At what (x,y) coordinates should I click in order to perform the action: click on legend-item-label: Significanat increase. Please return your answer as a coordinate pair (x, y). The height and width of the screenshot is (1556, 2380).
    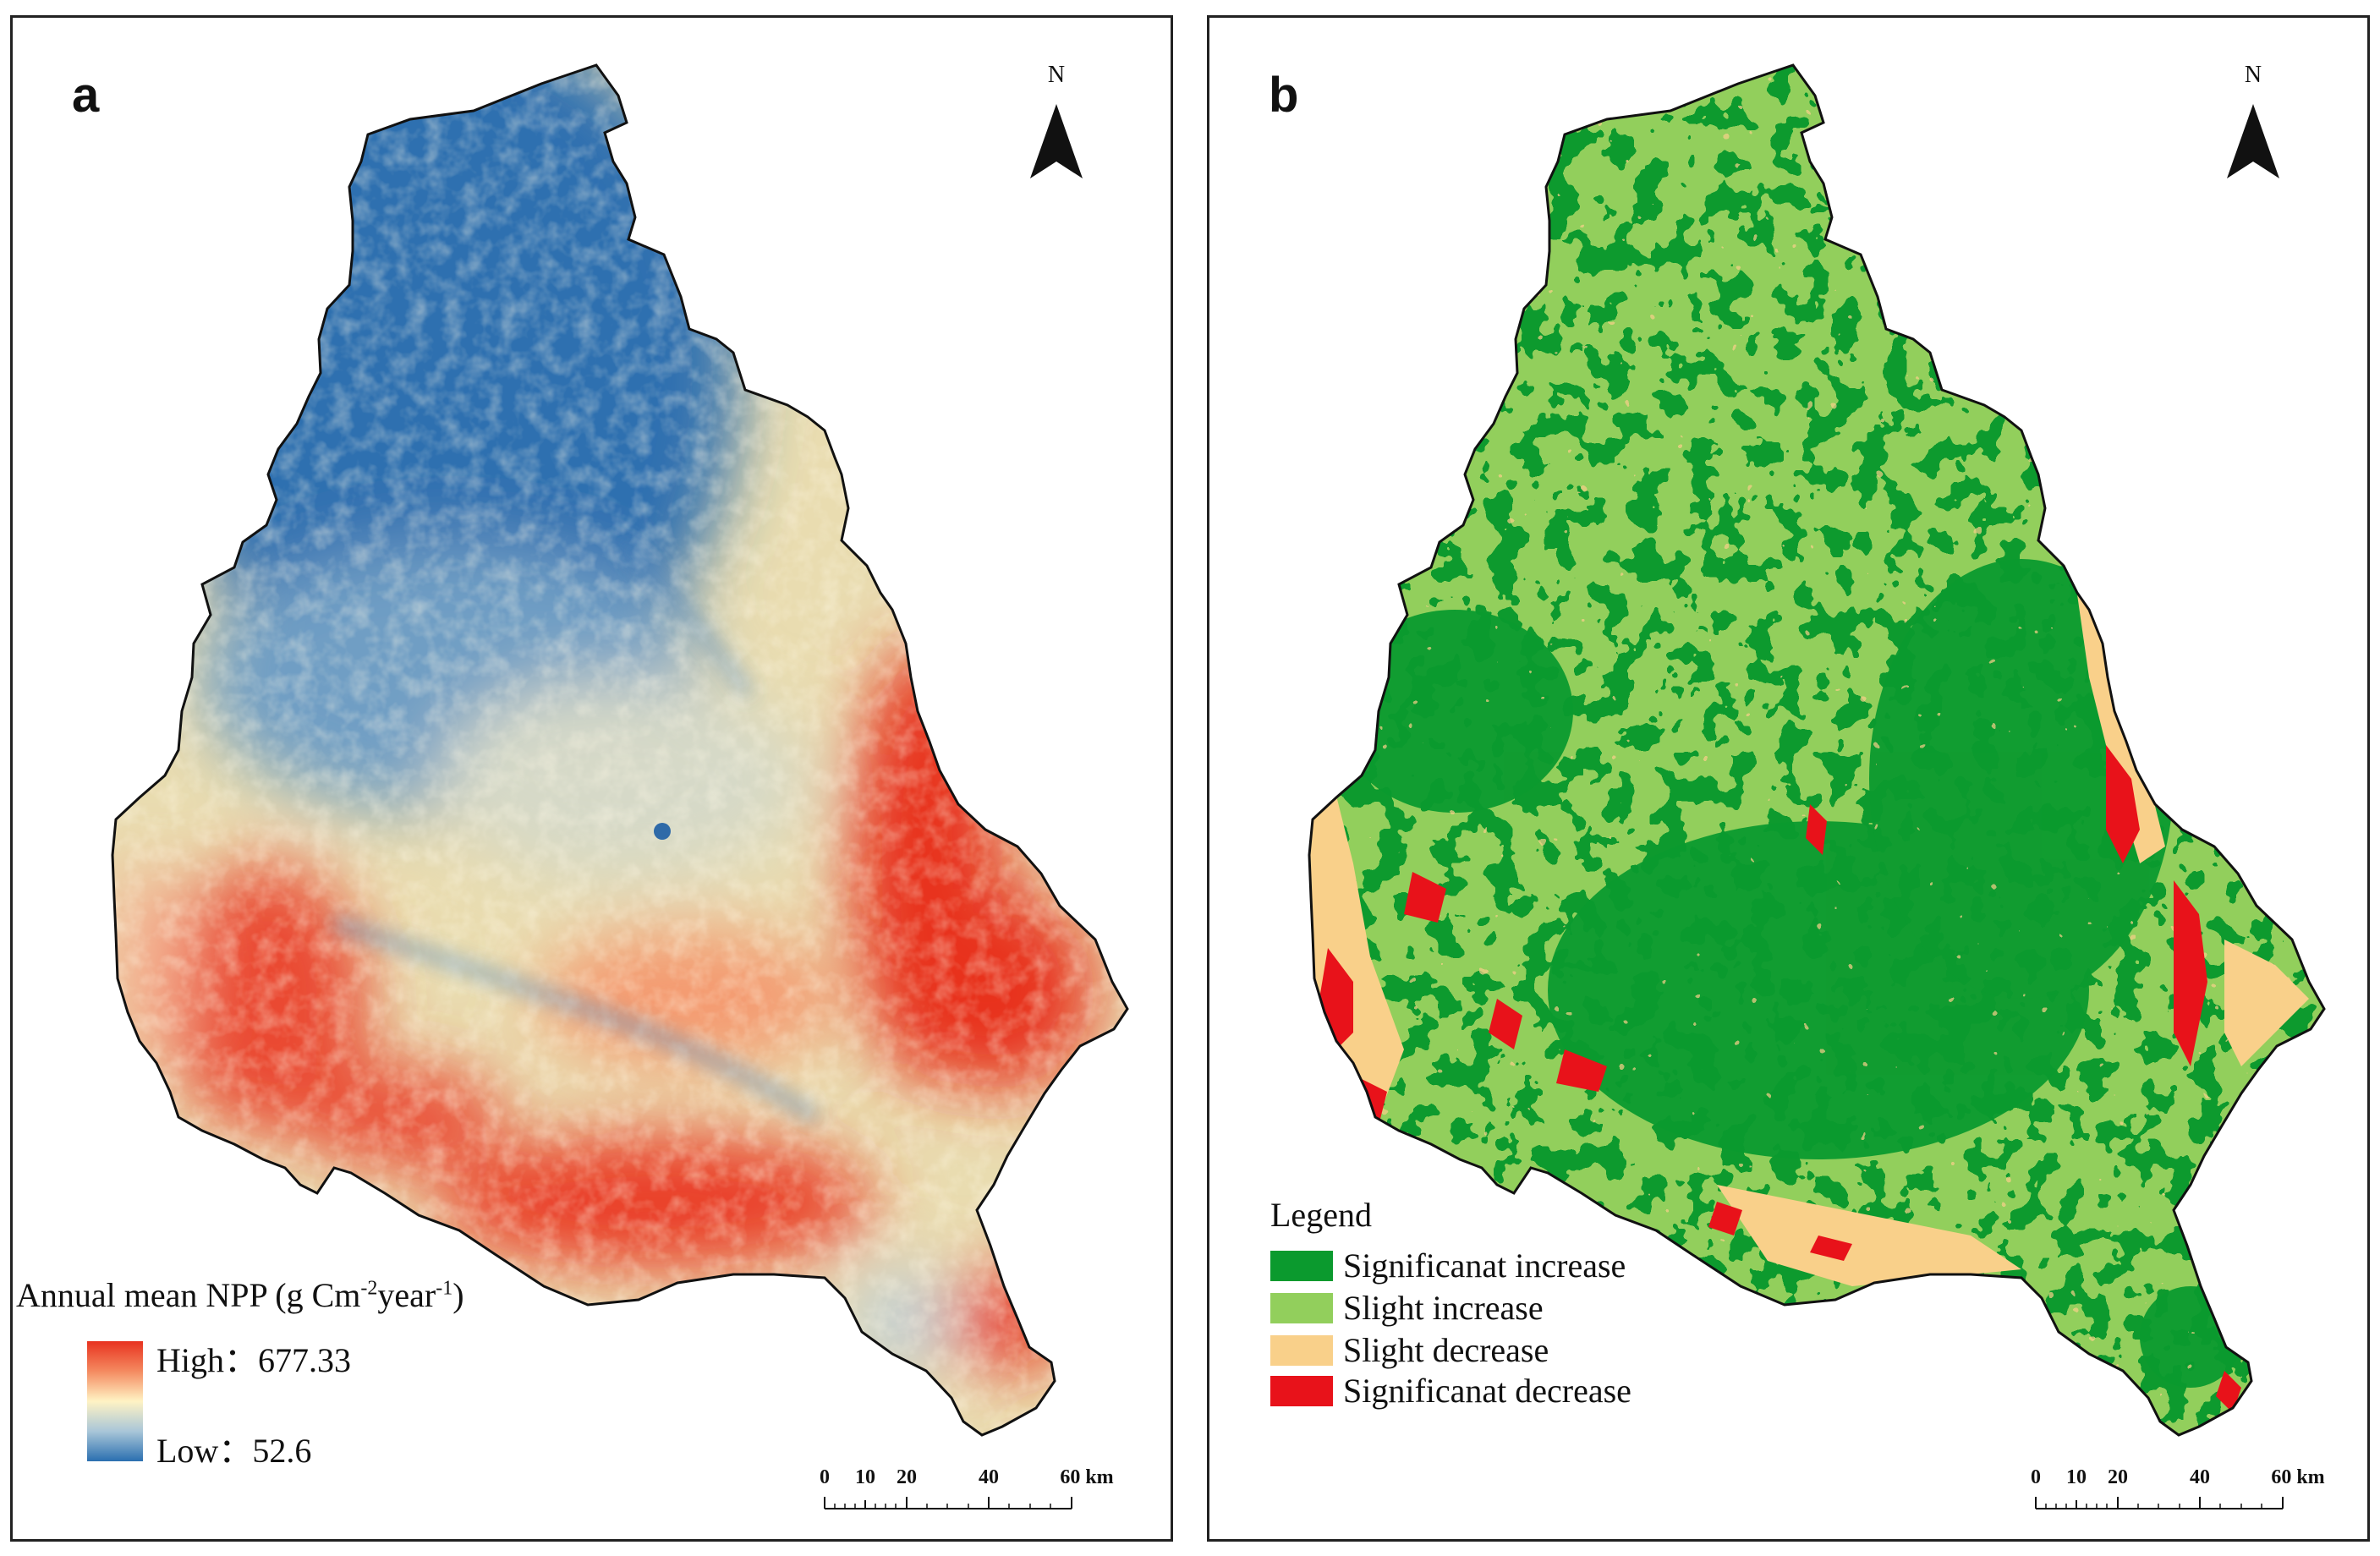
    Looking at the image, I should click on (1484, 1265).